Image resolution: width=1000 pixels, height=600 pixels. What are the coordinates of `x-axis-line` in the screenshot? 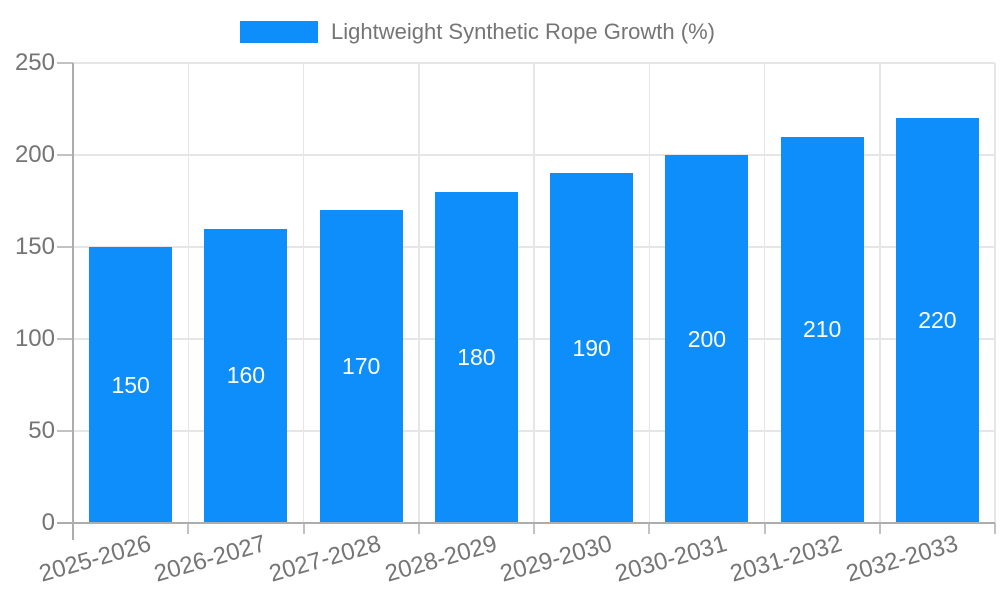 It's located at (526, 523).